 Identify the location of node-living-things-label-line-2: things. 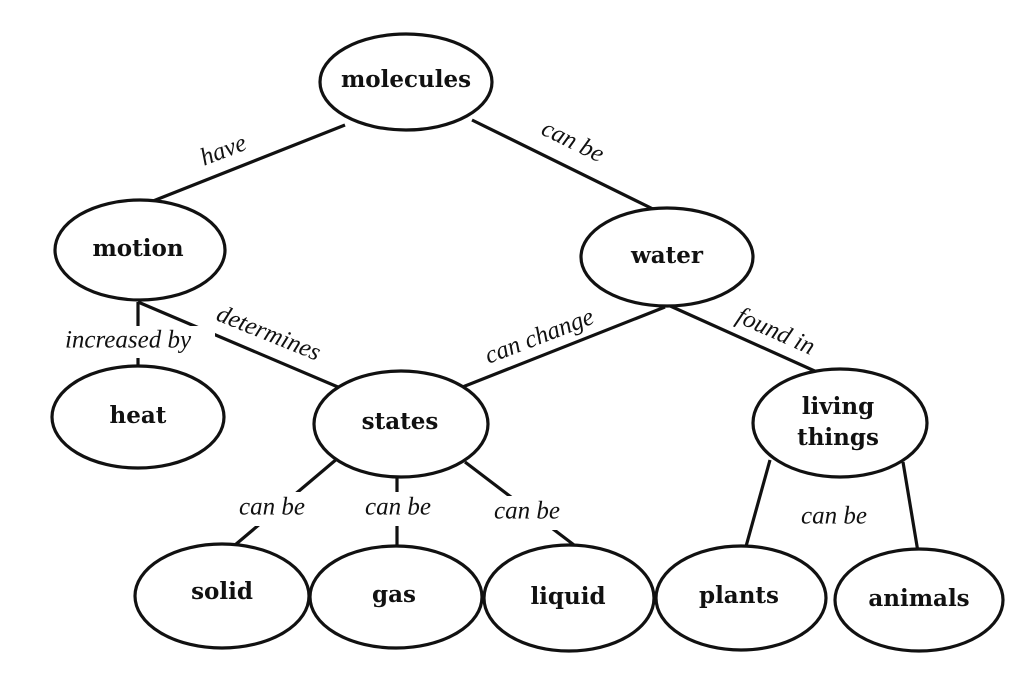
(838, 437).